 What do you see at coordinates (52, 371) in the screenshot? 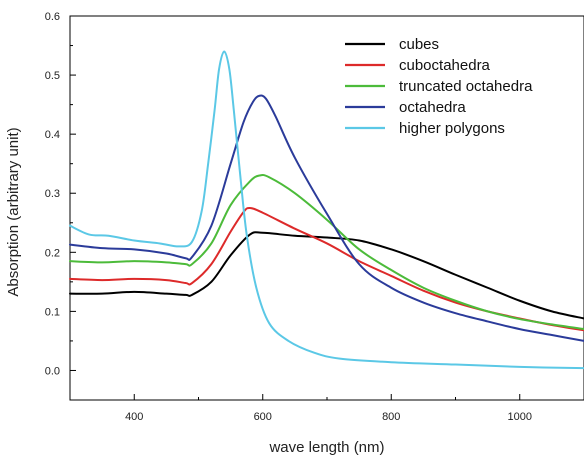
I see `y-tick-label: 0.0` at bounding box center [52, 371].